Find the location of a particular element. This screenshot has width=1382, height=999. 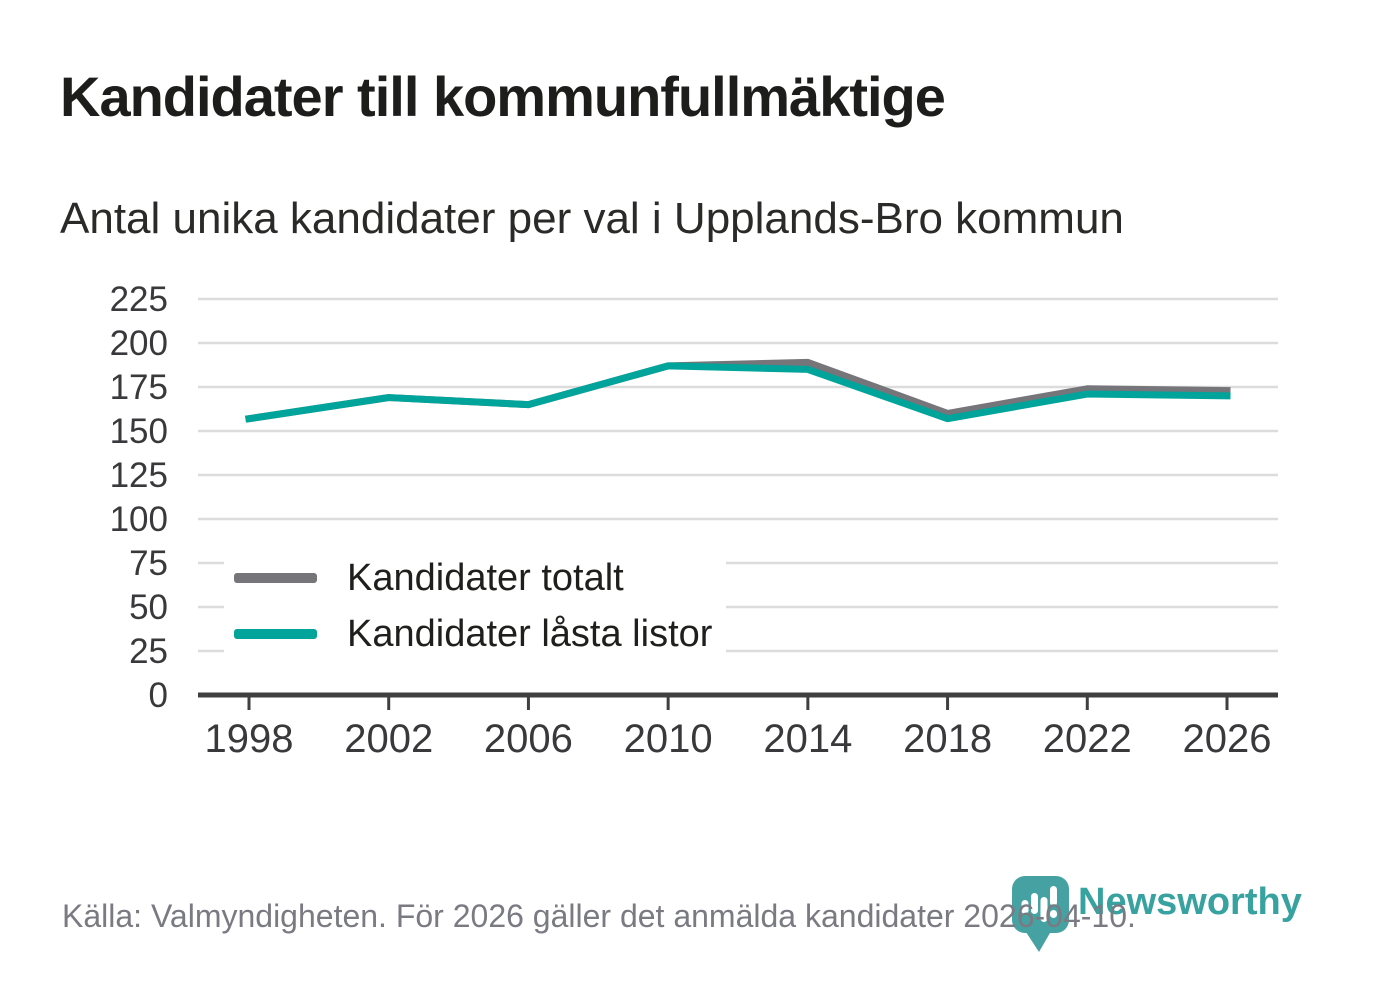

legend-label-total: Kandidater totalt is located at coordinates (485, 577).